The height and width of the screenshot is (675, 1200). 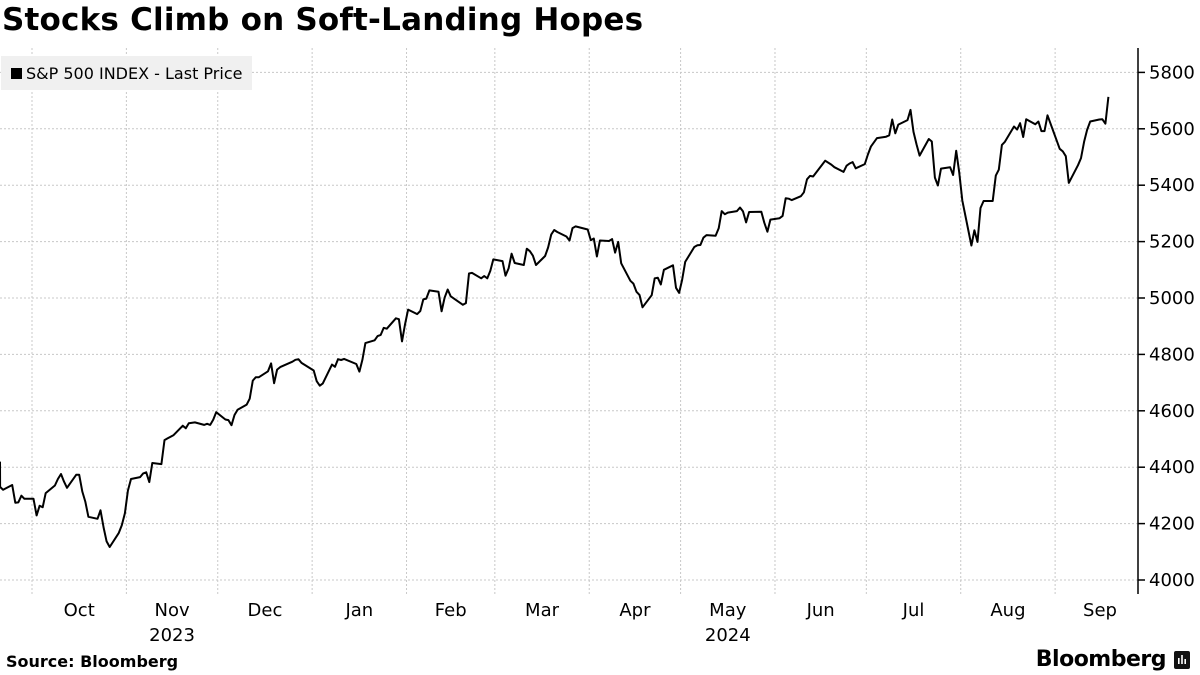 What do you see at coordinates (1172, 129) in the screenshot?
I see `y-tick-label: 5600` at bounding box center [1172, 129].